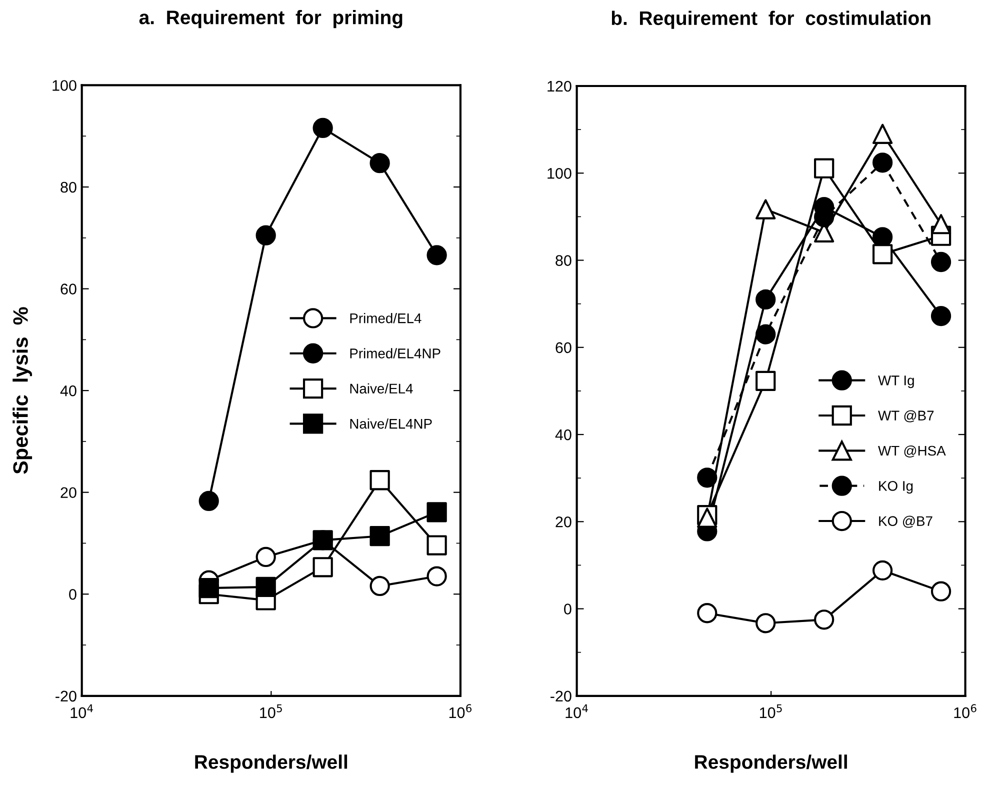 The image size is (986, 789). What do you see at coordinates (560, 86) in the screenshot?
I see `y-tick-label: 120` at bounding box center [560, 86].